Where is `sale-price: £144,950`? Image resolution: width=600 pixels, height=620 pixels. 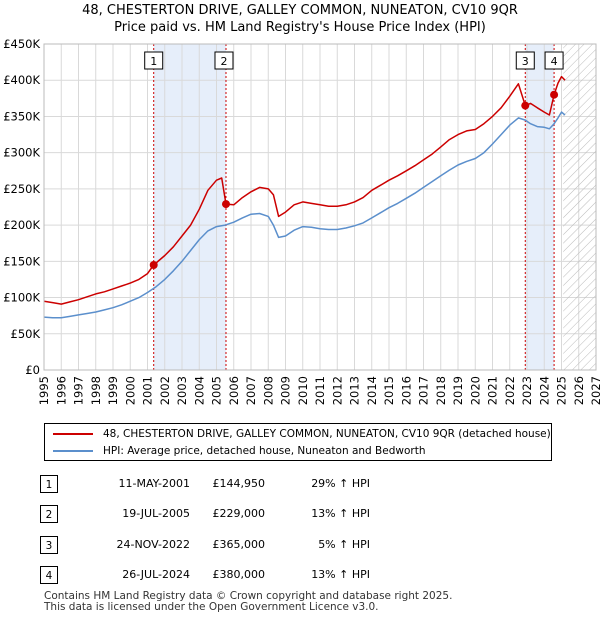
sale-price: £144,950 is located at coordinates (239, 483).